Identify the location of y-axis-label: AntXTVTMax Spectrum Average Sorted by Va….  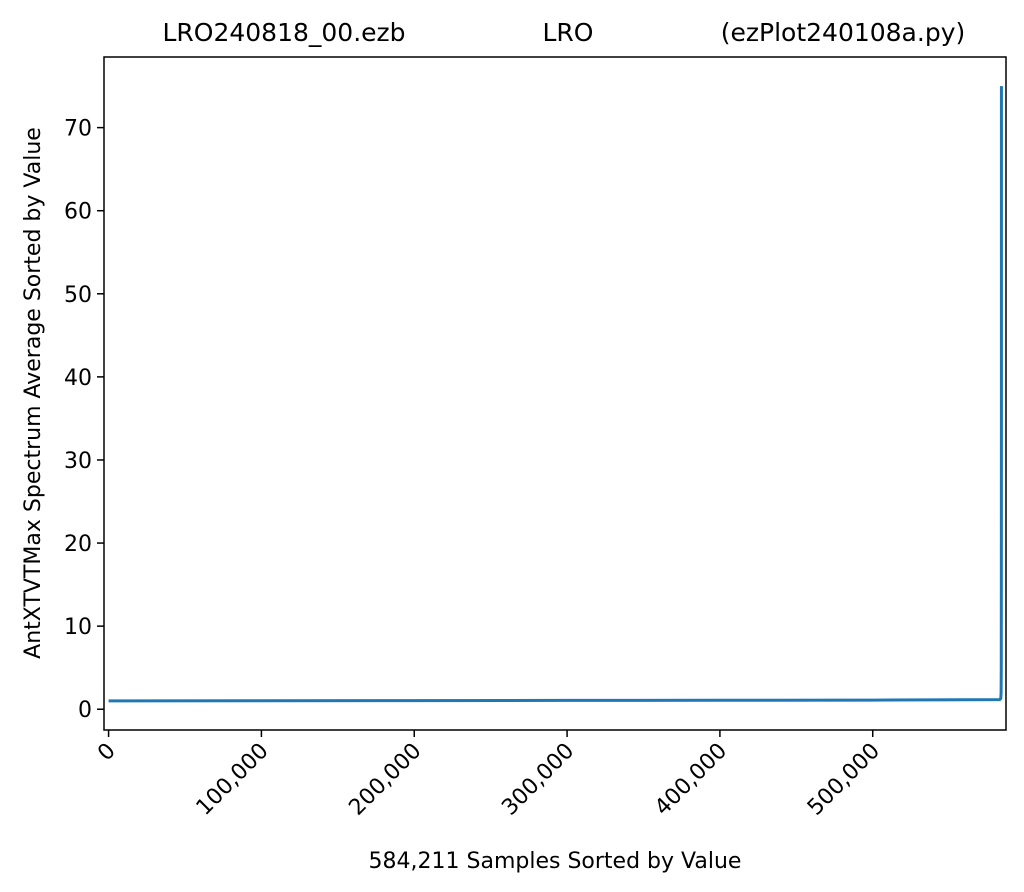
(33, 393).